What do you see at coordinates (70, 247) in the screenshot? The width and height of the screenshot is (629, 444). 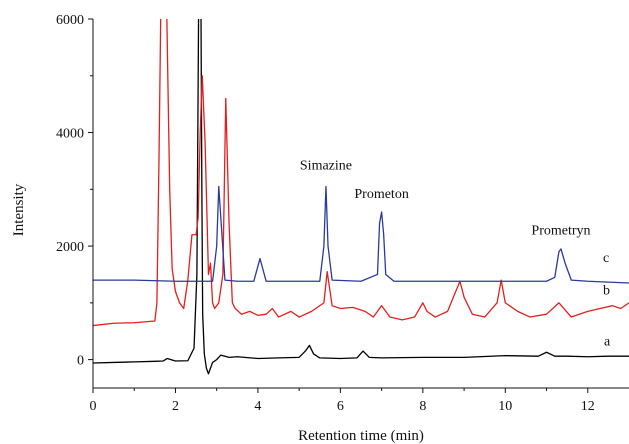 I see `y-tick-label: 2000` at bounding box center [70, 247].